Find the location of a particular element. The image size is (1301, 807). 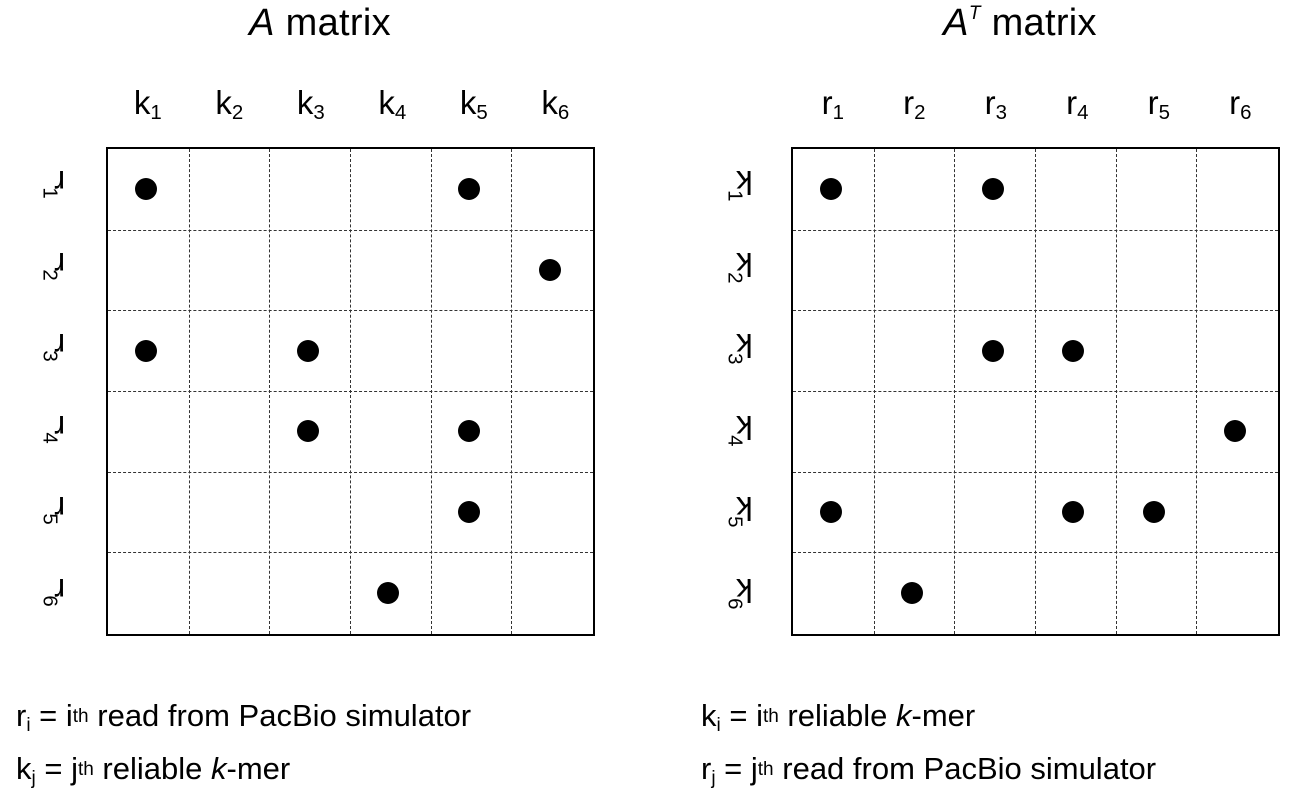

row-labels: r1 r2 r3 r4 r5 r6 is located at coordinates (58, 391).